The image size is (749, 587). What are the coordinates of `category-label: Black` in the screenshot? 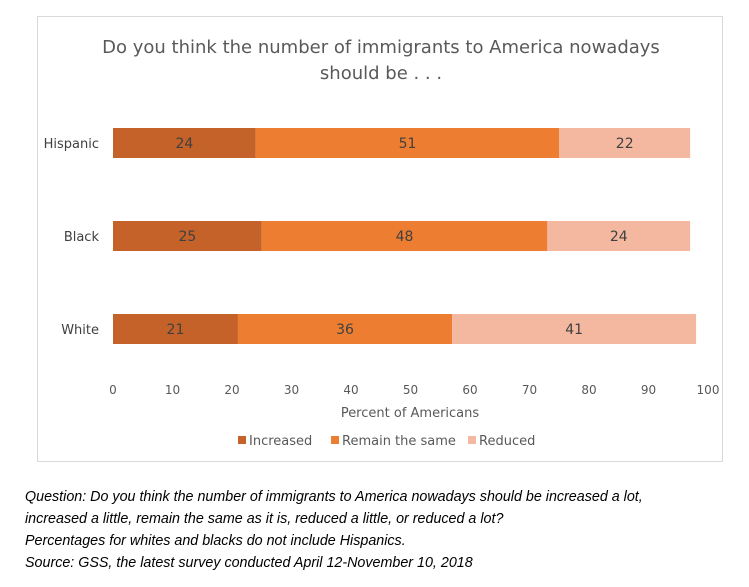 It's located at (82, 237).